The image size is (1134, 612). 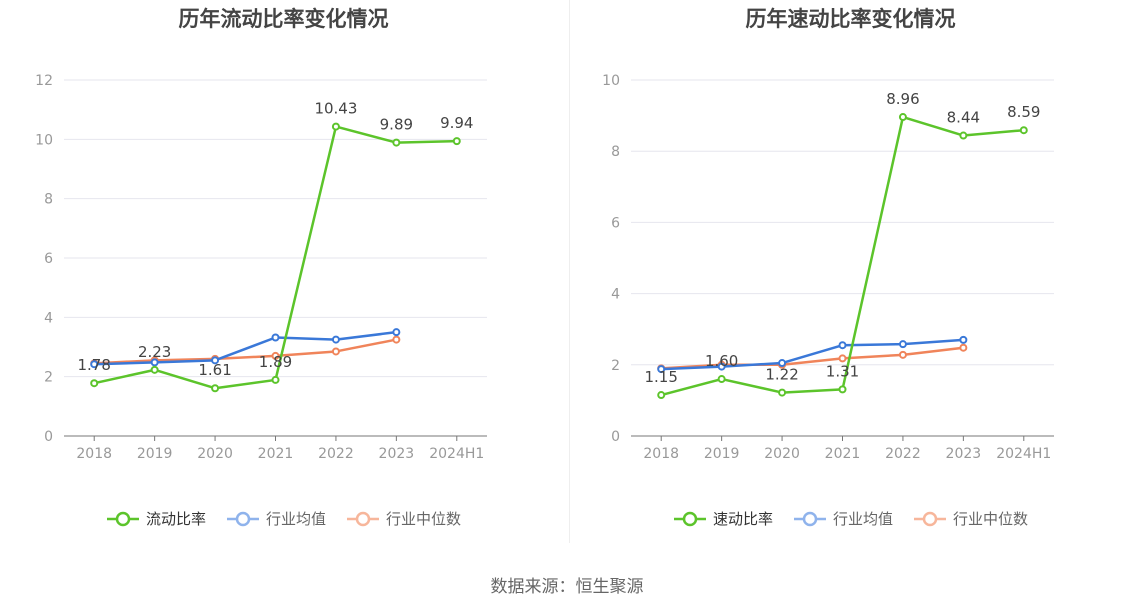 I want to click on legend-item: 流动比率, so click(x=156, y=518).